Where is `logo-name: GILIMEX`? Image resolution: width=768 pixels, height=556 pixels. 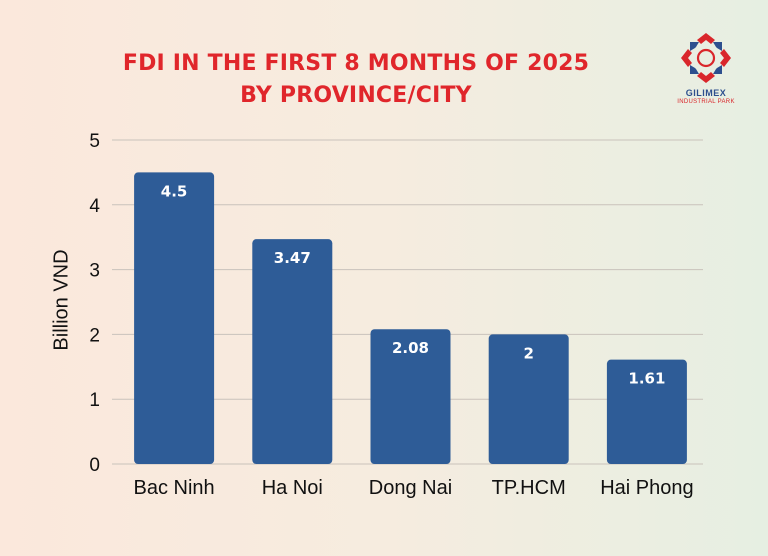 logo-name: GILIMEX is located at coordinates (706, 93).